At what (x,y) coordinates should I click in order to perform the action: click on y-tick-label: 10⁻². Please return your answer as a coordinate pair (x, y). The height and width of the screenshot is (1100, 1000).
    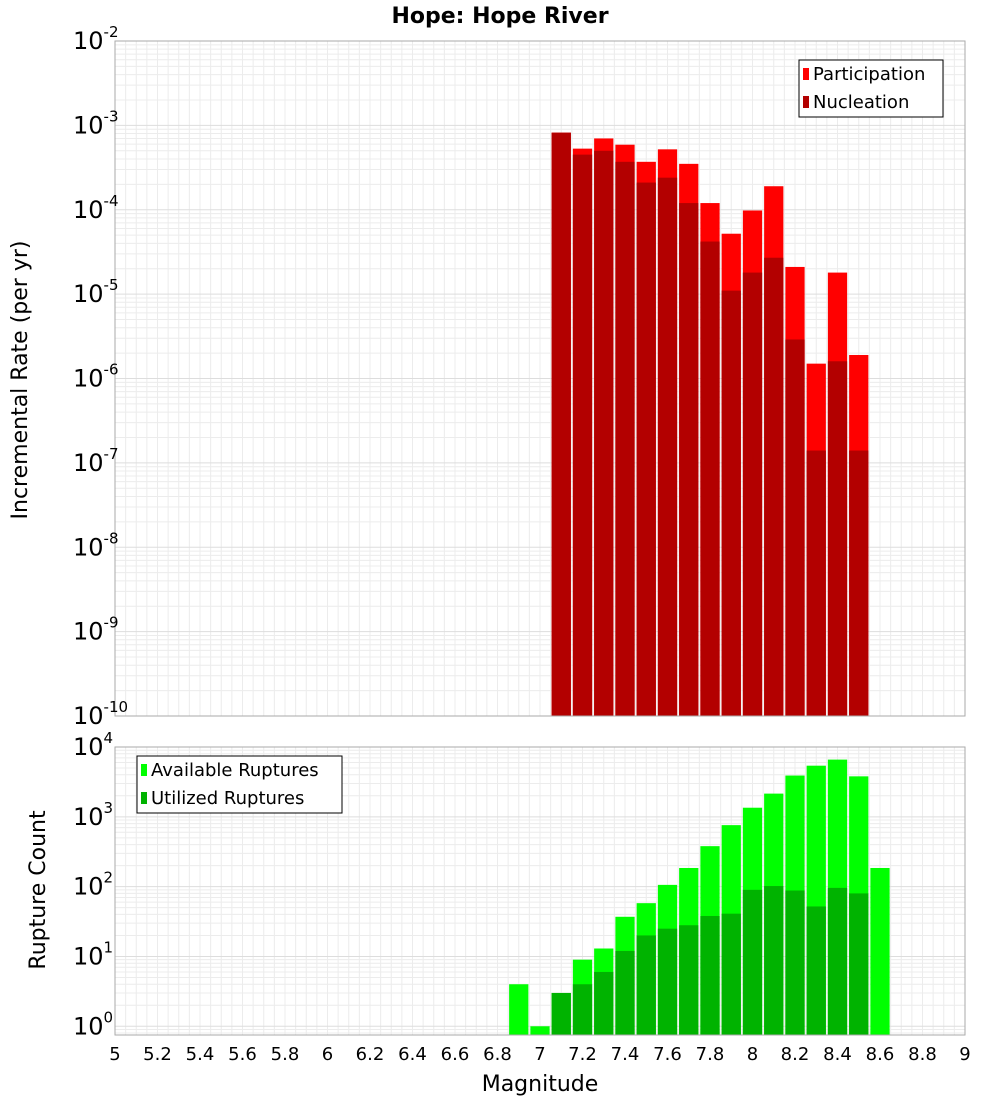
    Looking at the image, I should click on (96, 39).